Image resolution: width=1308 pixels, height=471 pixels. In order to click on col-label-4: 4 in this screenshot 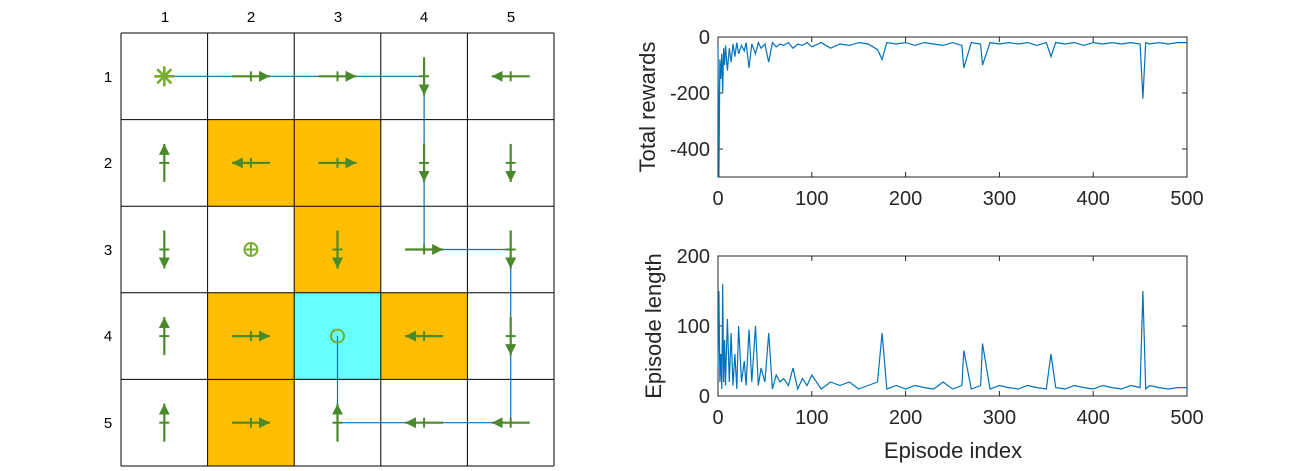, I will do `click(424, 17)`.